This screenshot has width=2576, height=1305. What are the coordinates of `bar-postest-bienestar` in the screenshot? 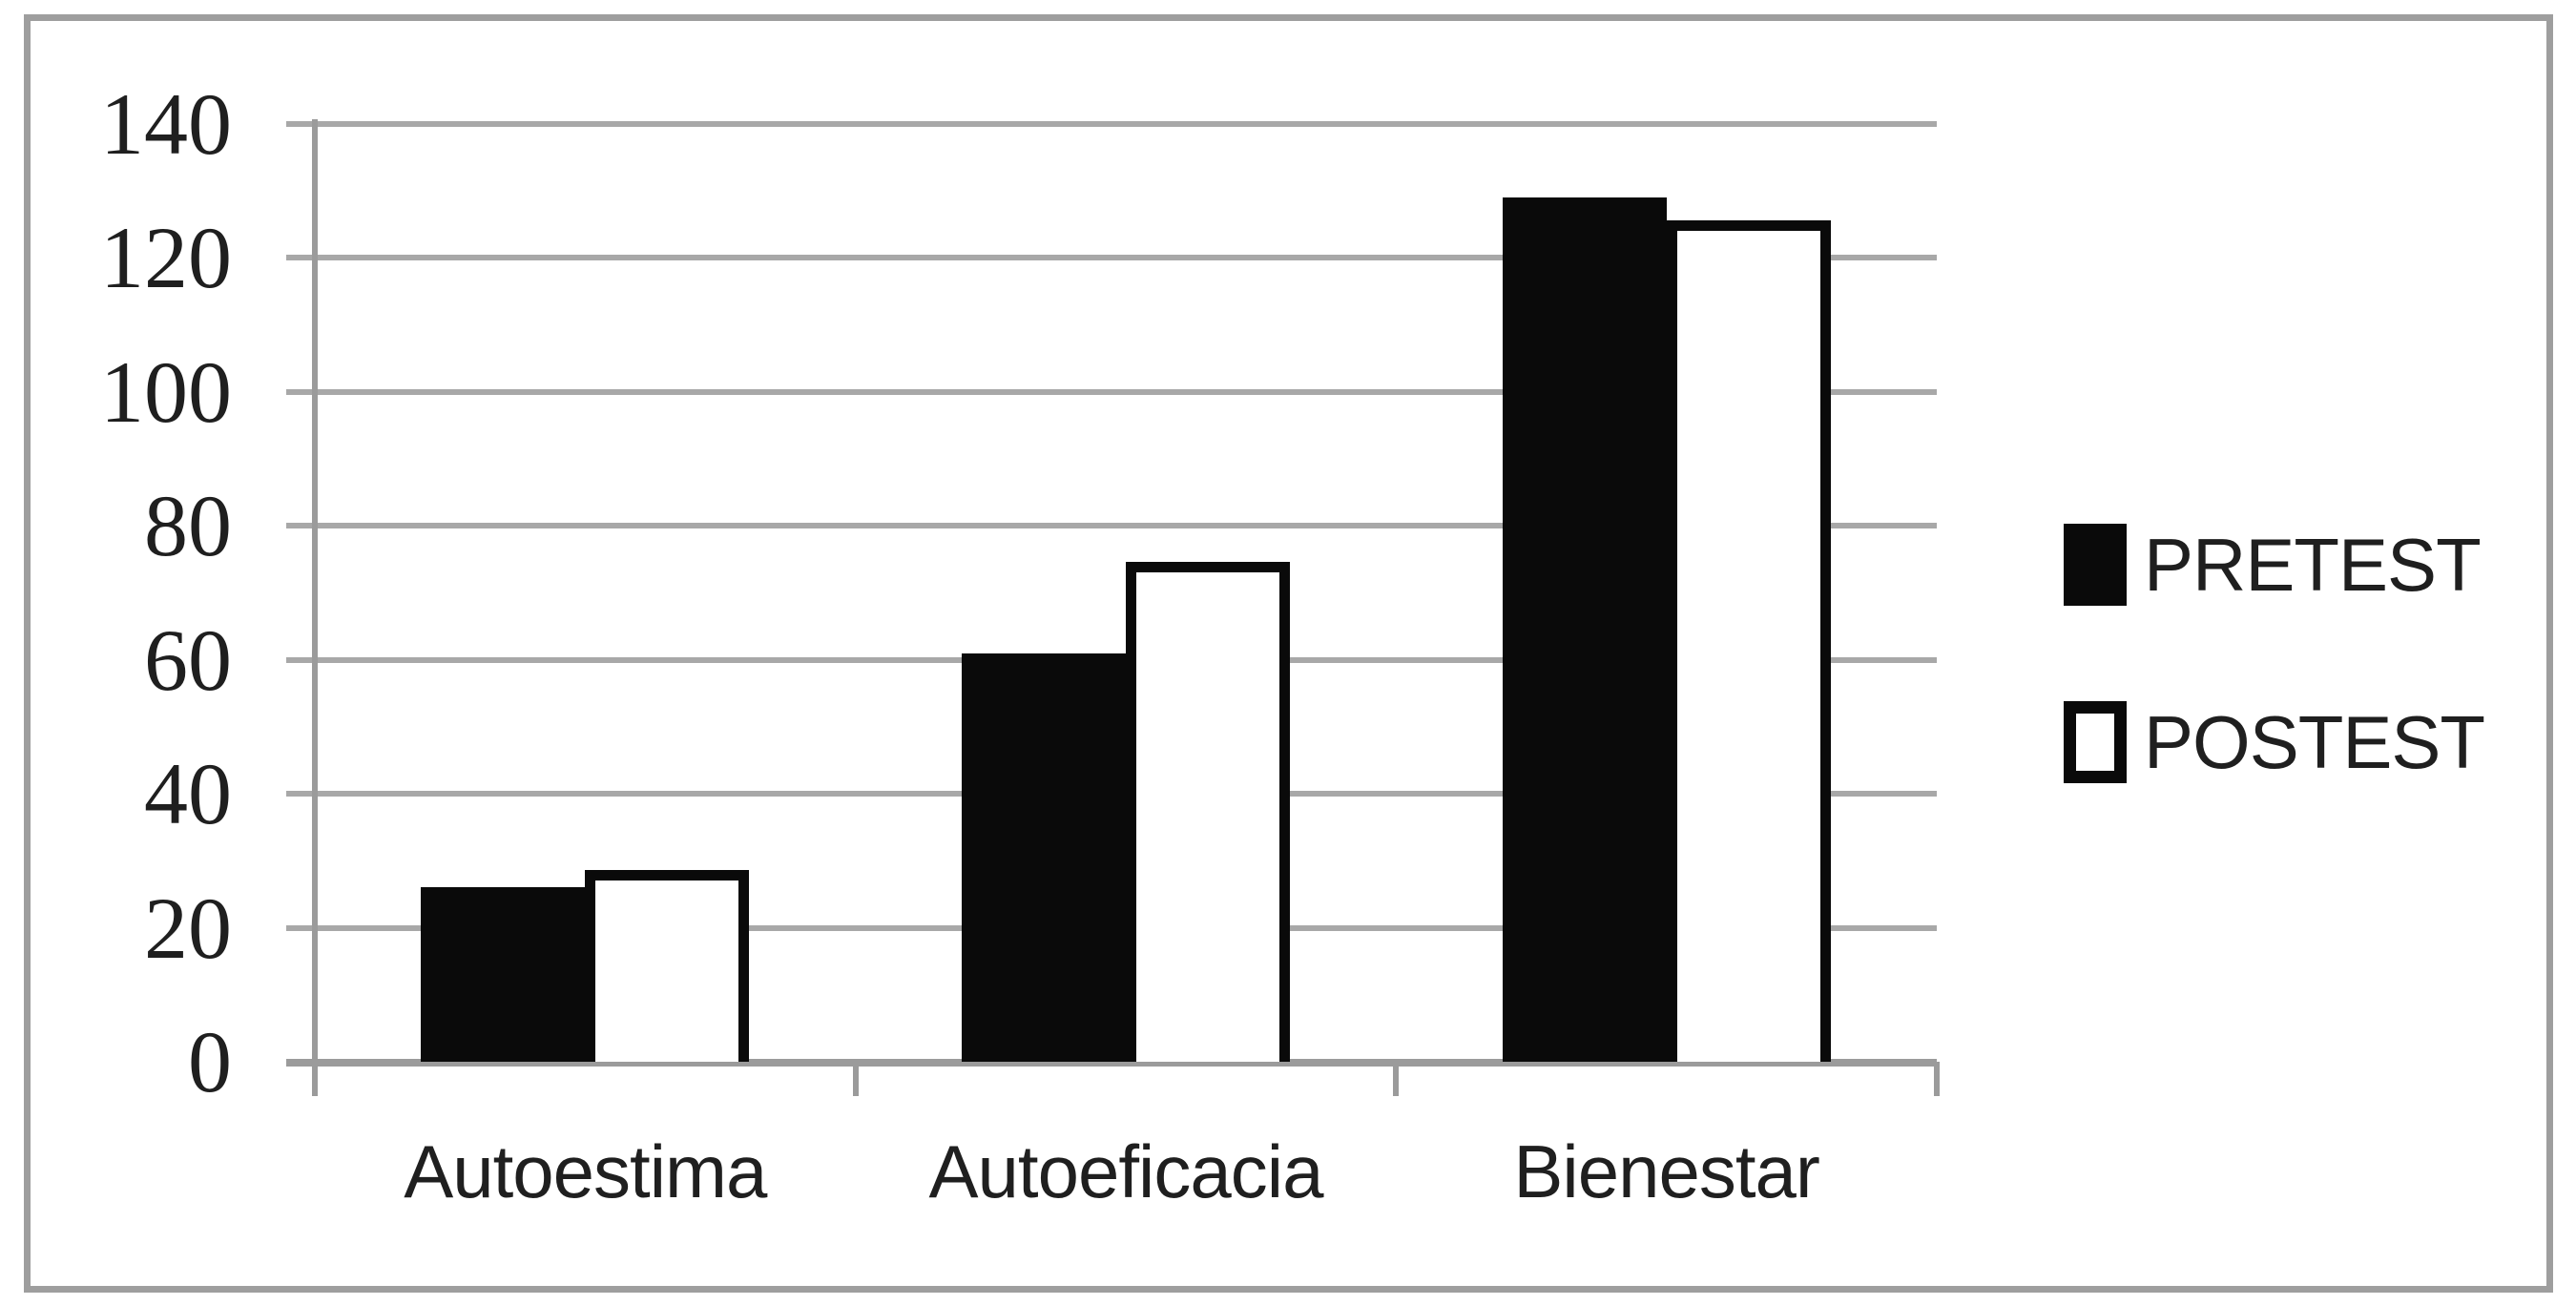 It's located at (1748, 641).